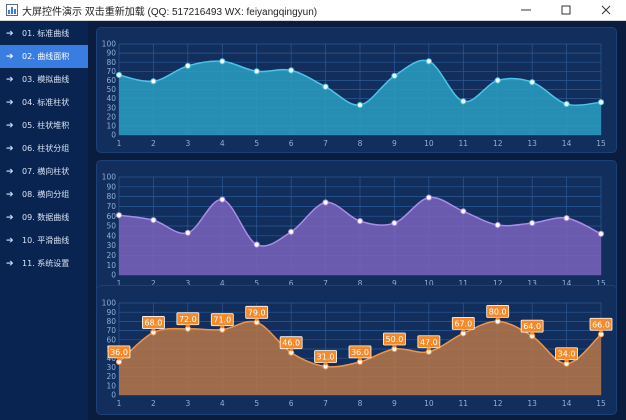  What do you see at coordinates (44, 79) in the screenshot?
I see `sidebar-item-3: ➔ 03. 模拟曲线` at bounding box center [44, 79].